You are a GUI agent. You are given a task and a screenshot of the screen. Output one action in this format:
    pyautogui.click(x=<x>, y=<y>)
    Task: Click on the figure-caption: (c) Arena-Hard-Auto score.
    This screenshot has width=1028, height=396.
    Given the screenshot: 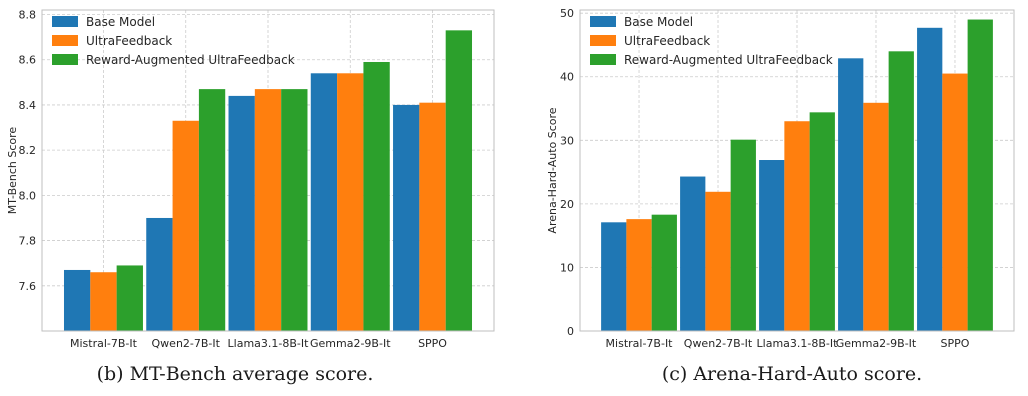 What is the action you would take?
    pyautogui.click(x=792, y=374)
    